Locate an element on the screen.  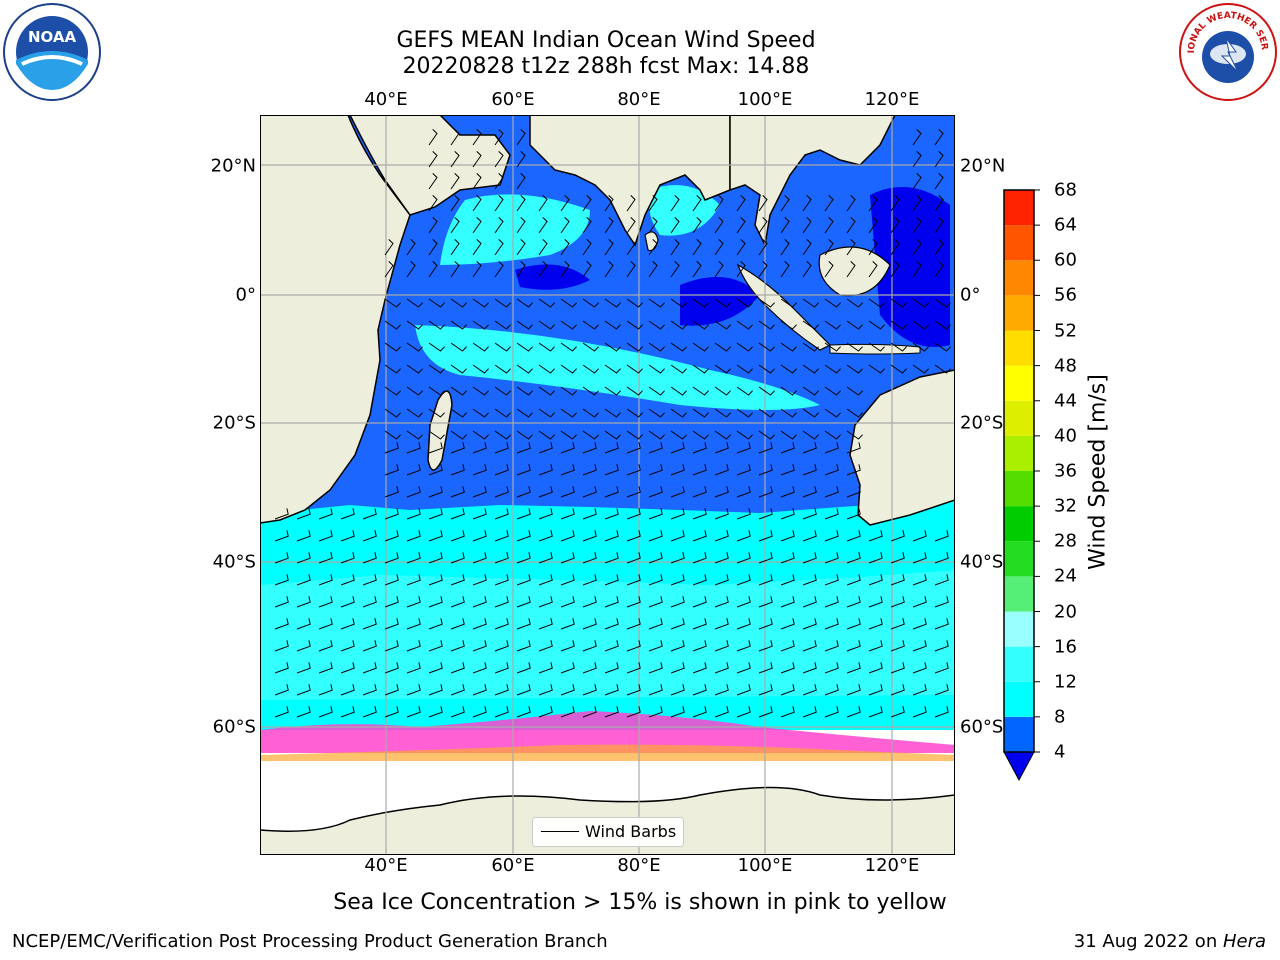
land-sumatra is located at coordinates (784, 307).